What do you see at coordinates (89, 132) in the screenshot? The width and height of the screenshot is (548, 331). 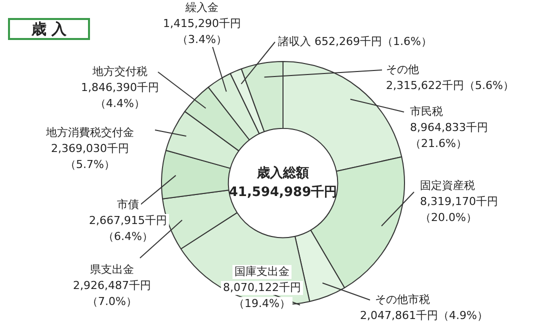 I see `legend-label: 地方消費税交付金` at bounding box center [89, 132].